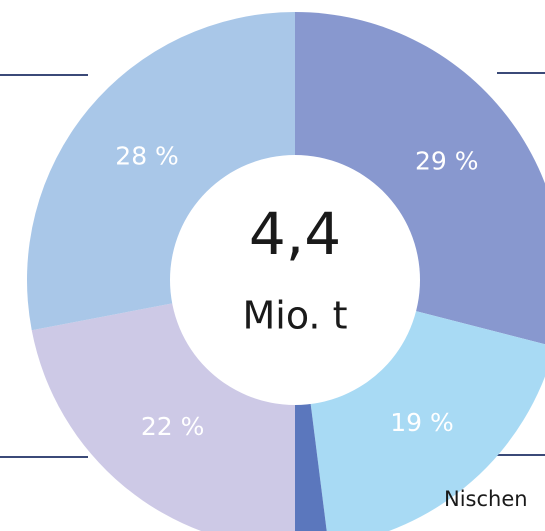 This screenshot has width=545, height=531. What do you see at coordinates (295, 316) in the screenshot?
I see `center-sublabel: Mio. t` at bounding box center [295, 316].